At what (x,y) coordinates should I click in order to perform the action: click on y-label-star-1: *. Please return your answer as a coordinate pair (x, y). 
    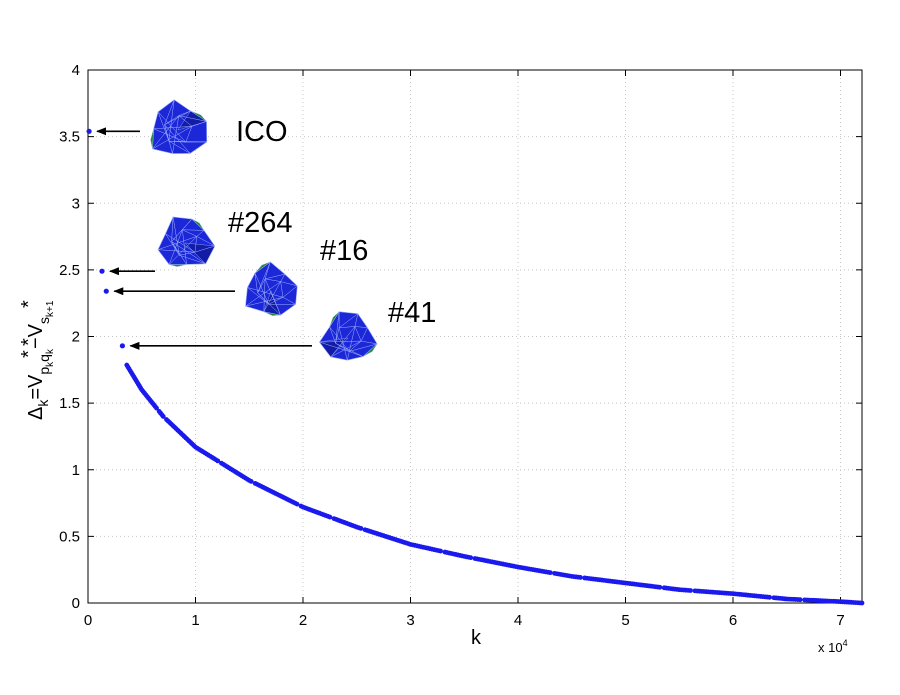
    Looking at the image, I should click on (29, 354).